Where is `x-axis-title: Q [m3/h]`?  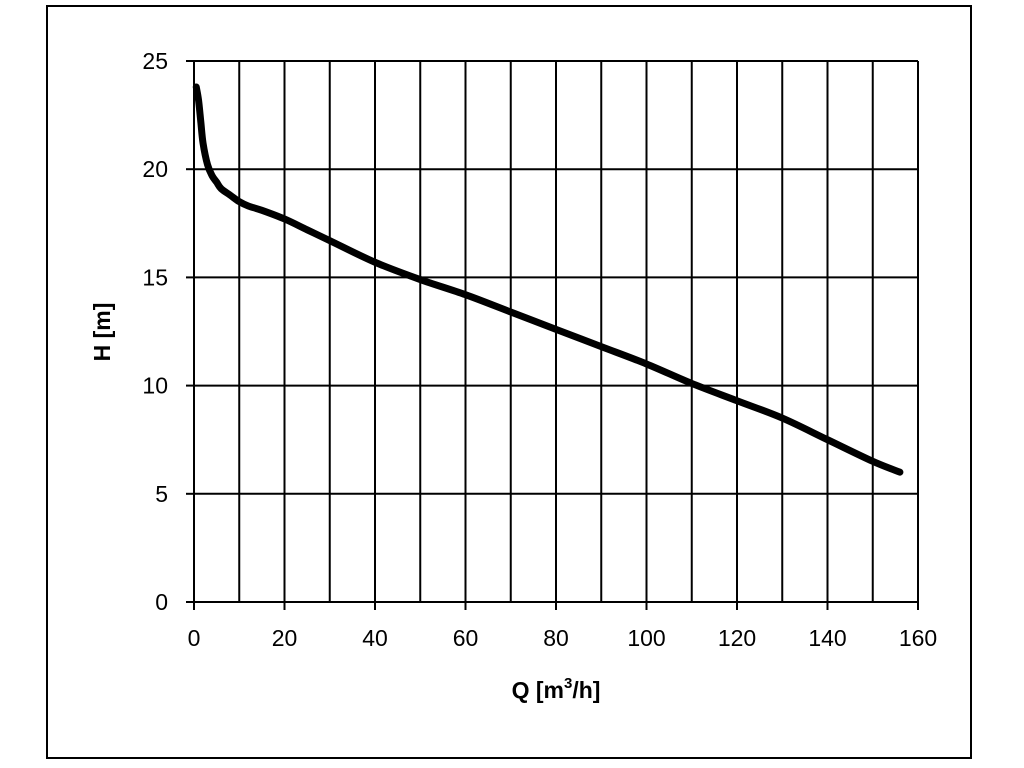 x-axis-title: Q [m3/h] is located at coordinates (556, 689).